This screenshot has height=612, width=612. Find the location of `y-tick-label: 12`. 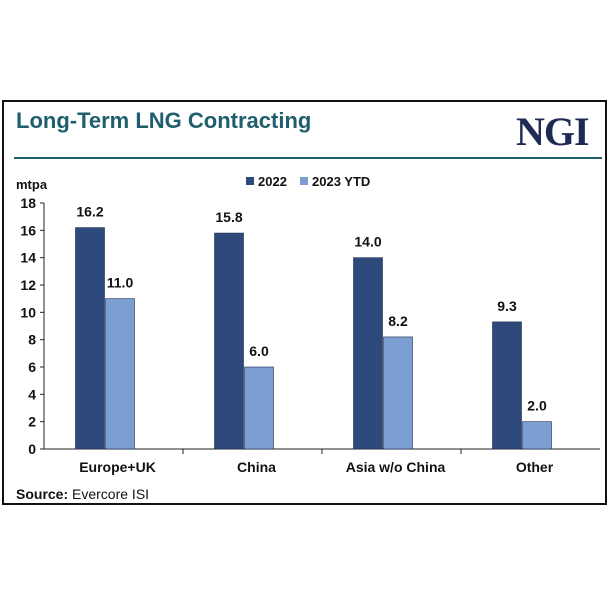

y-tick-label: 12 is located at coordinates (28, 285).